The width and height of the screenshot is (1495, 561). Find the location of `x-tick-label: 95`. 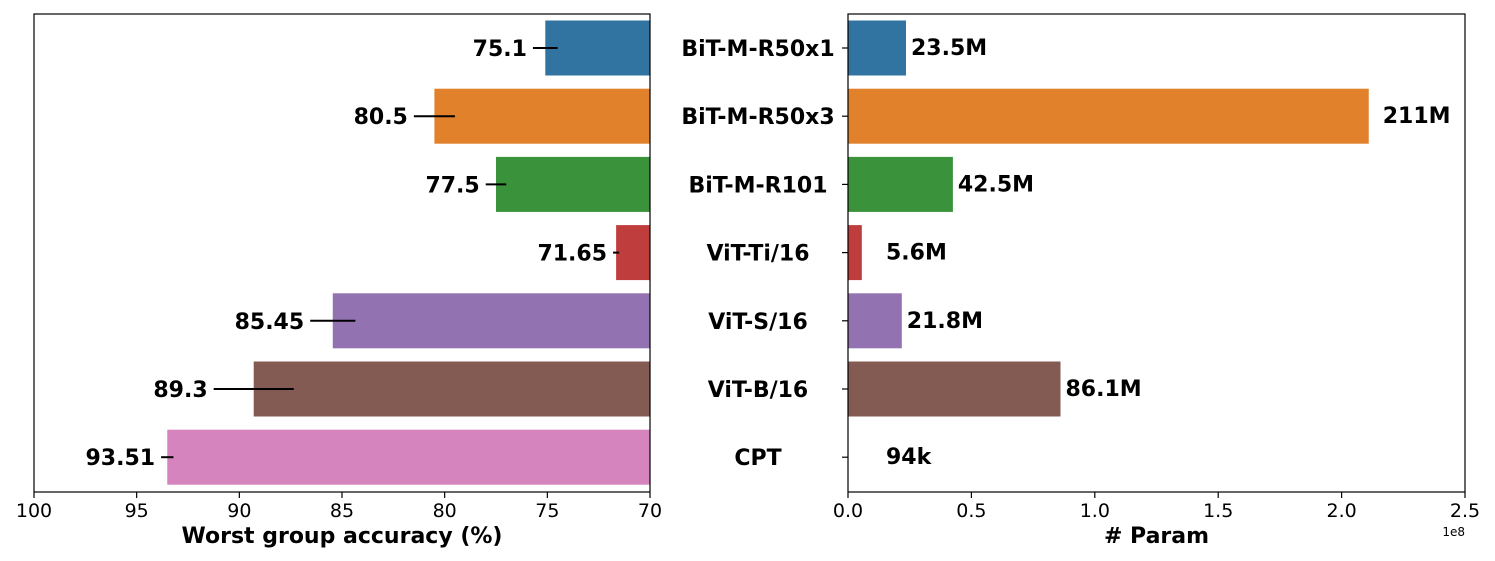

x-tick-label: 95 is located at coordinates (137, 511).